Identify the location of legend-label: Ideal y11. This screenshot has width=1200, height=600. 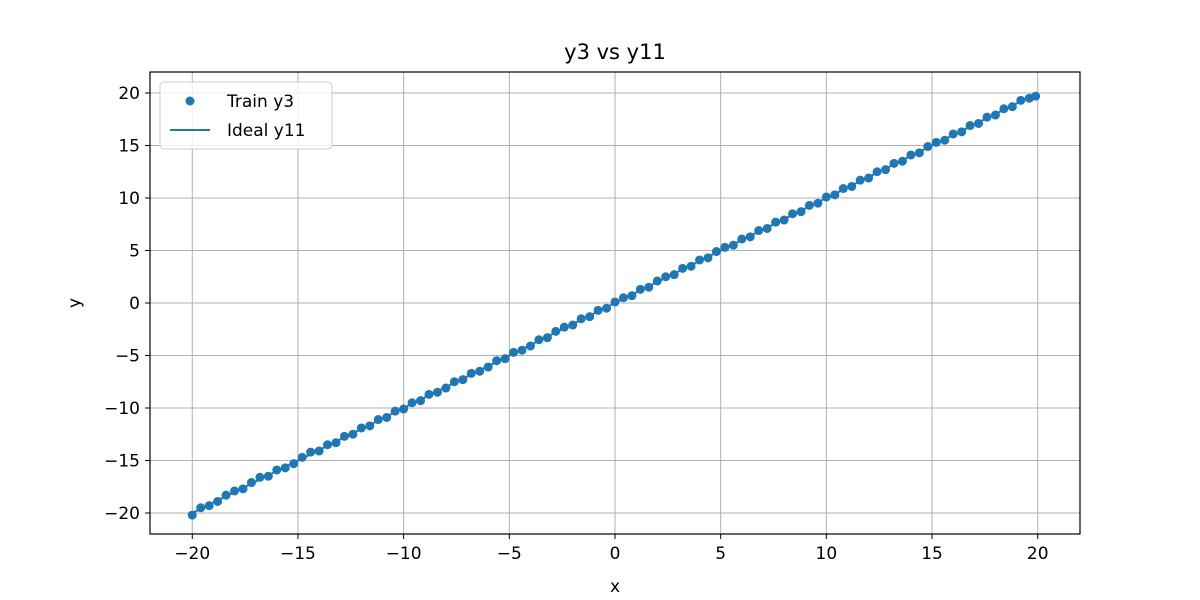
(266, 131).